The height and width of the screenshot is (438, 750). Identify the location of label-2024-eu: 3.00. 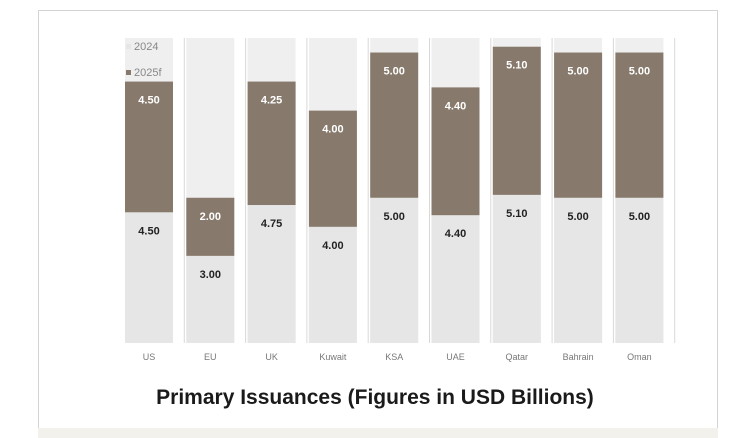
(210, 275).